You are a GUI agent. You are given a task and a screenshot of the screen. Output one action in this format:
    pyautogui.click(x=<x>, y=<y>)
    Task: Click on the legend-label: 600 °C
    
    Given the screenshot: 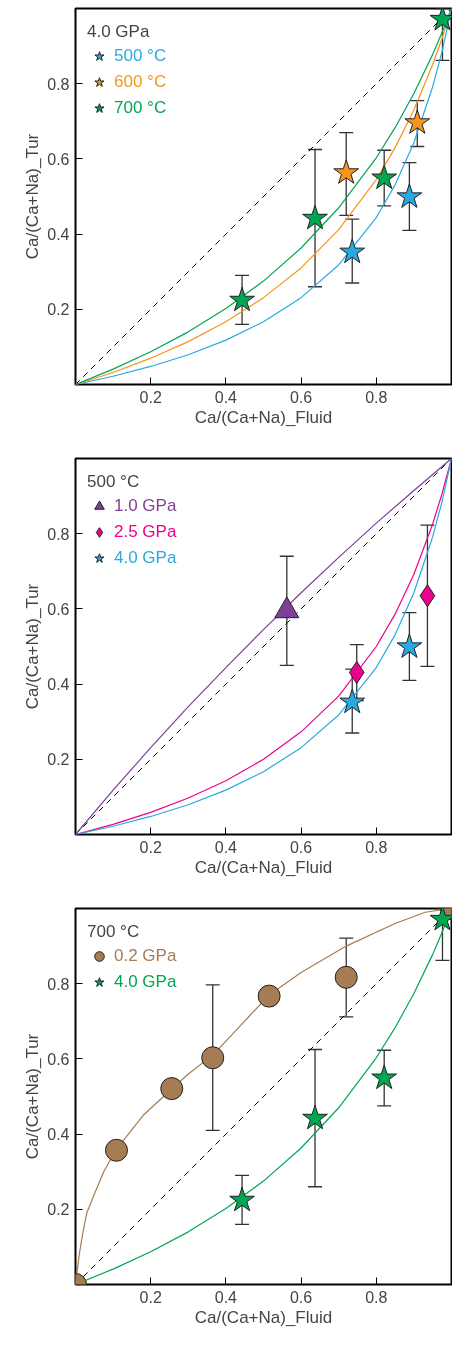 What is the action you would take?
    pyautogui.click(x=140, y=82)
    